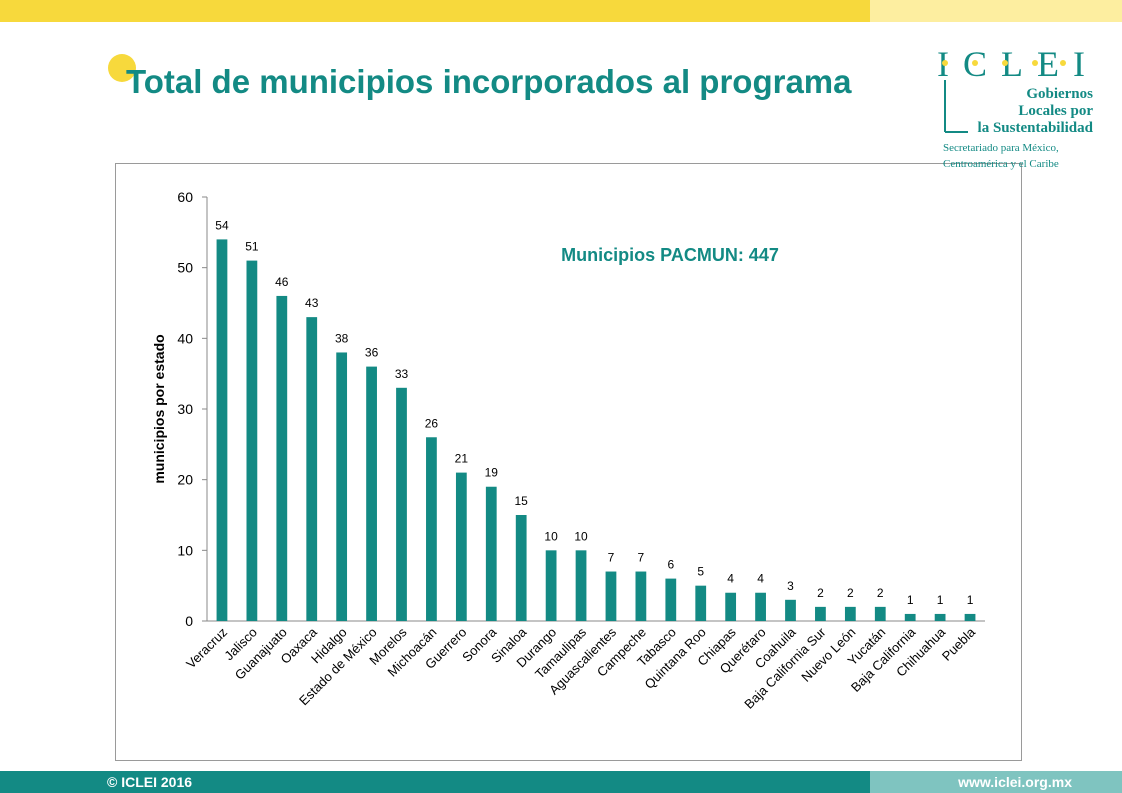 This screenshot has width=1122, height=793. What do you see at coordinates (522, 501) in the screenshot?
I see `data-label: 15` at bounding box center [522, 501].